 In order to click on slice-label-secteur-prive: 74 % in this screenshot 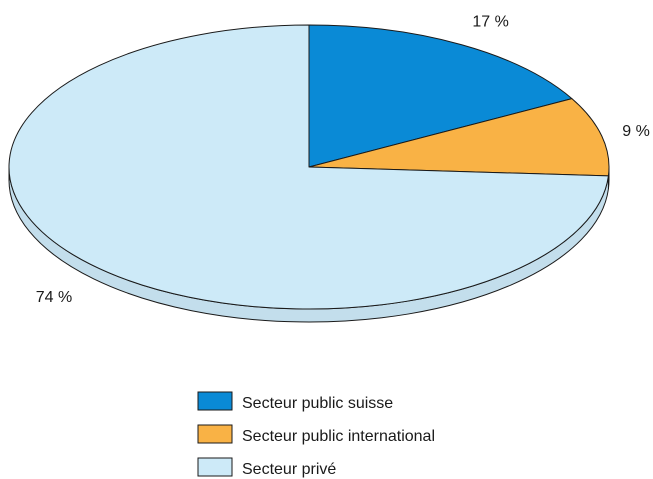, I will do `click(54, 297)`.